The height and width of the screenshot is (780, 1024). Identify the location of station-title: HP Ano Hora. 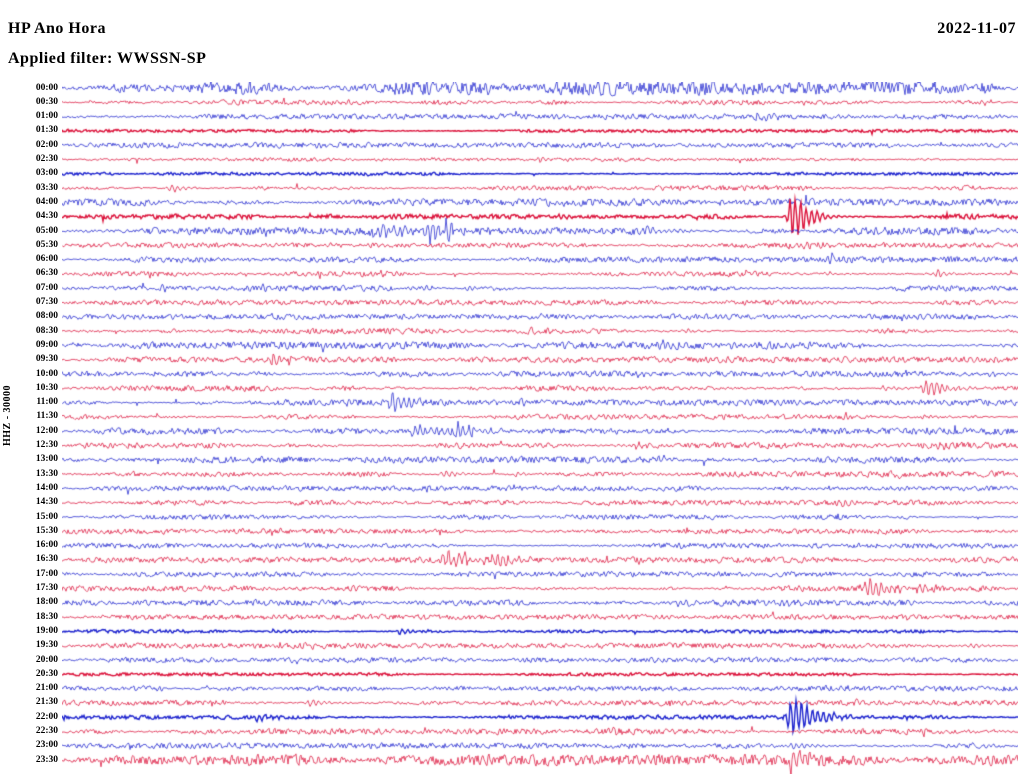
(57, 28).